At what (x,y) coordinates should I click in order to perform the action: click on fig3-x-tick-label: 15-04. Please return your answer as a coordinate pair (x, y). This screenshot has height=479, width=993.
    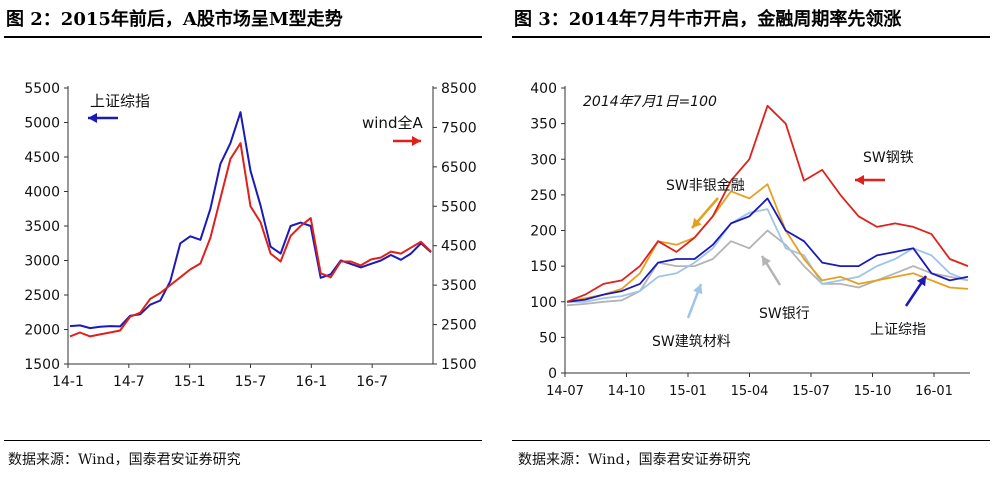
    Looking at the image, I should click on (750, 391).